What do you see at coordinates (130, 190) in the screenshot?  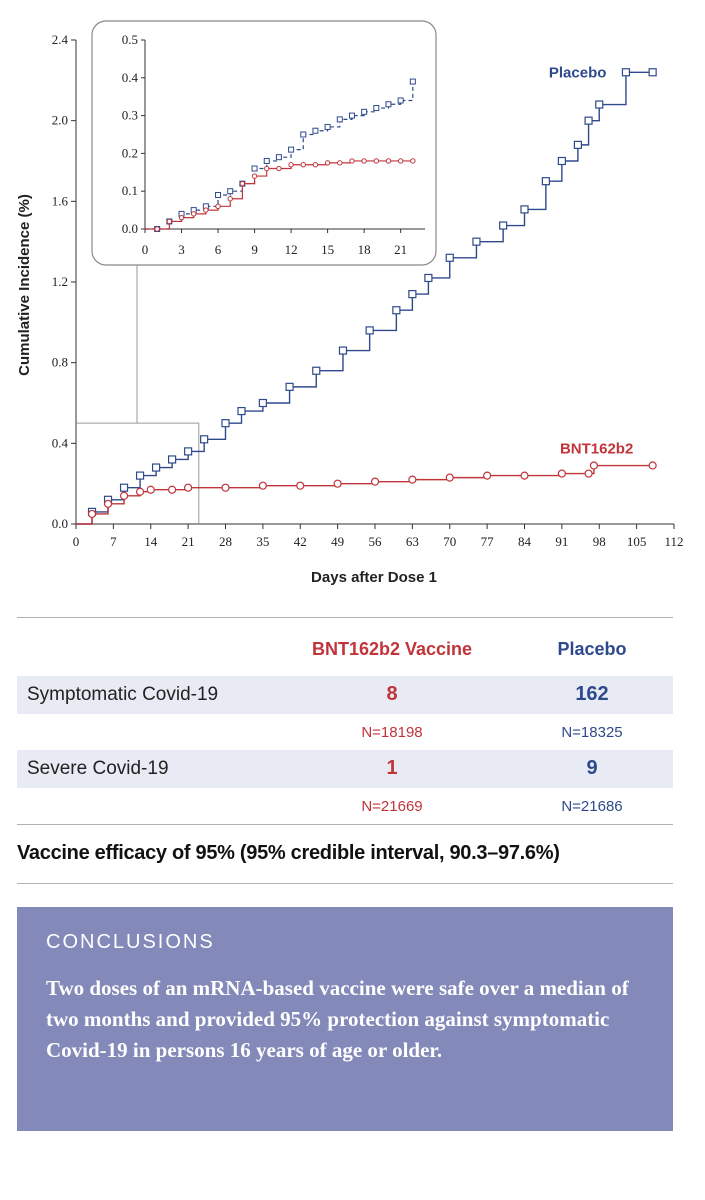 I see `inset-y-tick-label: 0.1` at bounding box center [130, 190].